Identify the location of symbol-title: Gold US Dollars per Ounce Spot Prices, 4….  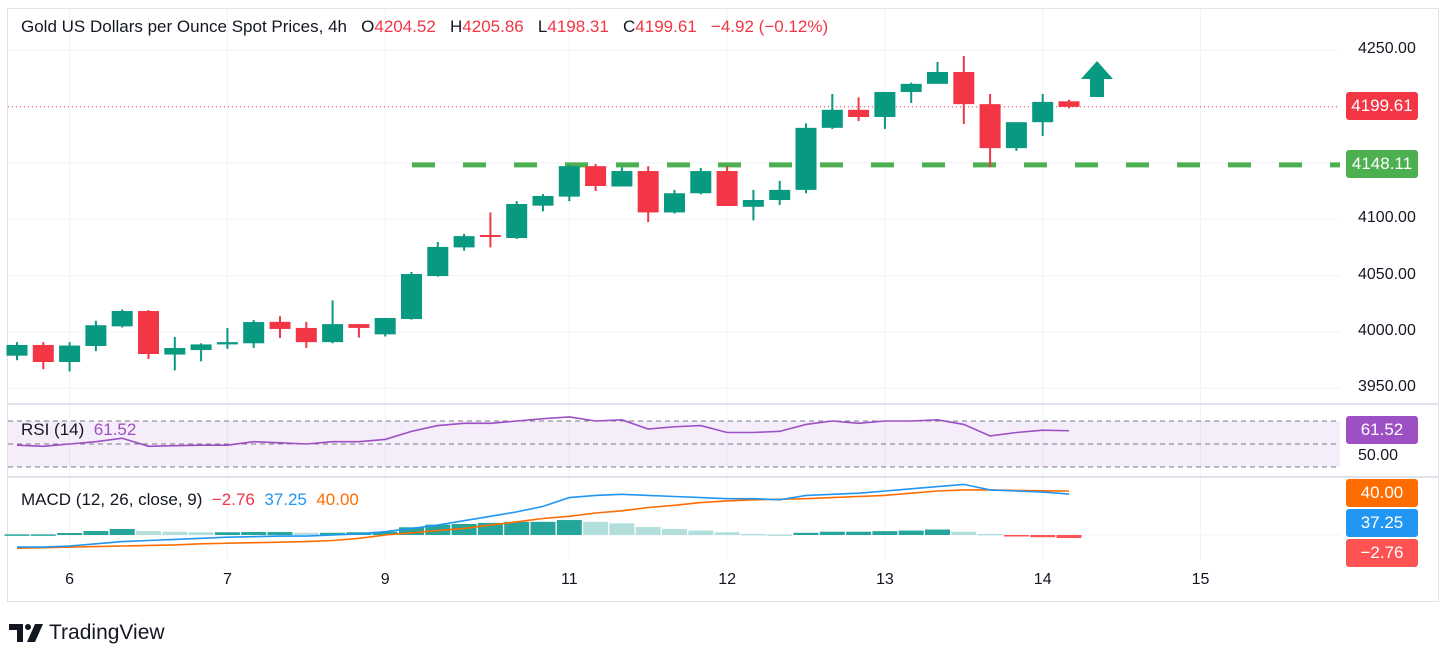
(184, 26).